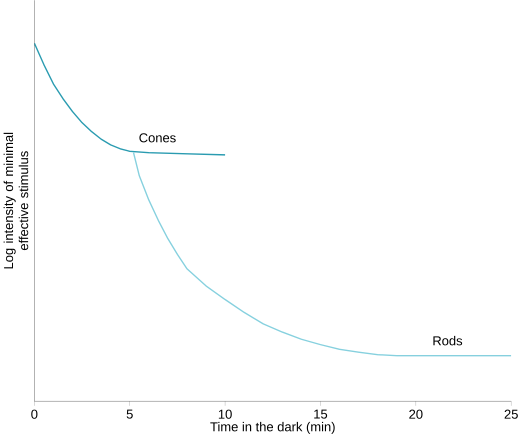  Describe the element at coordinates (321, 414) in the screenshot. I see `x-tick-label: 15` at that location.